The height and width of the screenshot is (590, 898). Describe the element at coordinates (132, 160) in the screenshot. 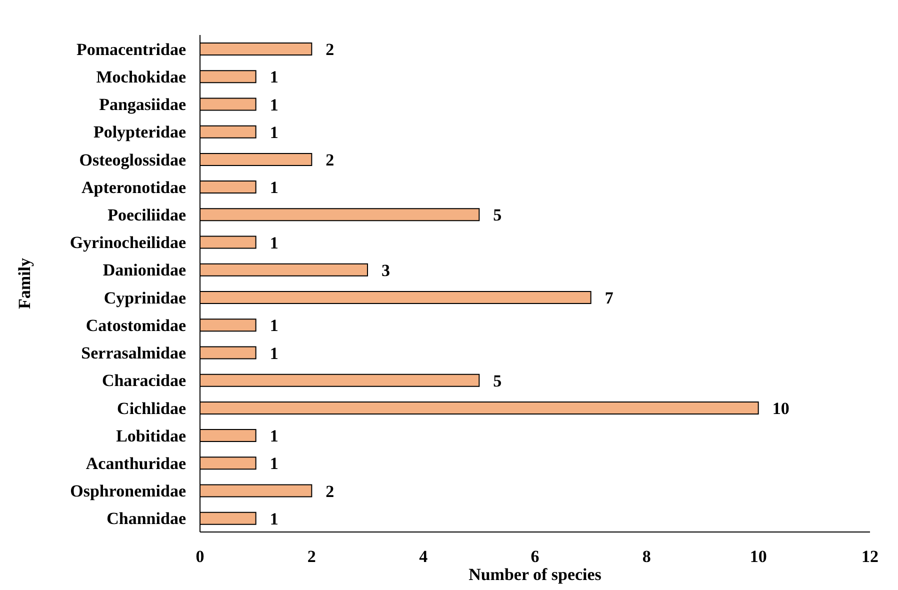

I see `y-tick-label: Osteoglossidae` at that location.